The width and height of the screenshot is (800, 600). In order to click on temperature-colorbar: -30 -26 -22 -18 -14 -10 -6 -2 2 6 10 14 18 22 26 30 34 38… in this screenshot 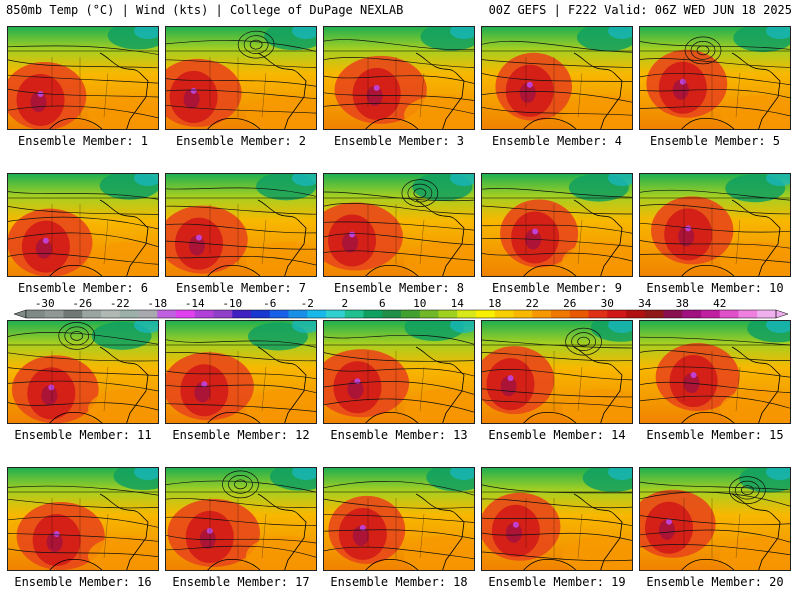, I will do `click(401, 308)`.